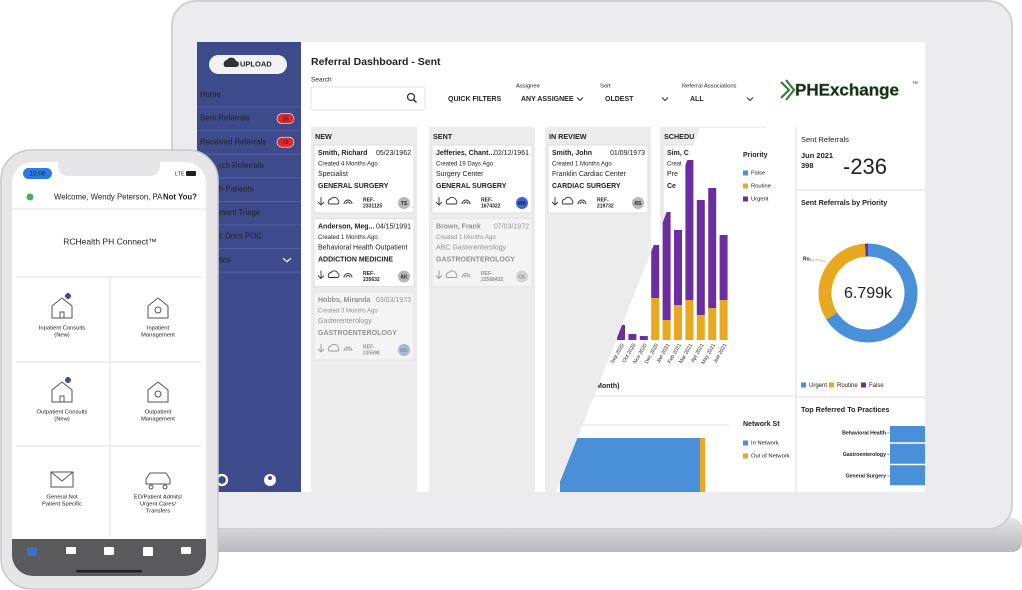 The width and height of the screenshot is (1022, 590). Describe the element at coordinates (847, 89) in the screenshot. I see `logo: PHExchange` at that location.